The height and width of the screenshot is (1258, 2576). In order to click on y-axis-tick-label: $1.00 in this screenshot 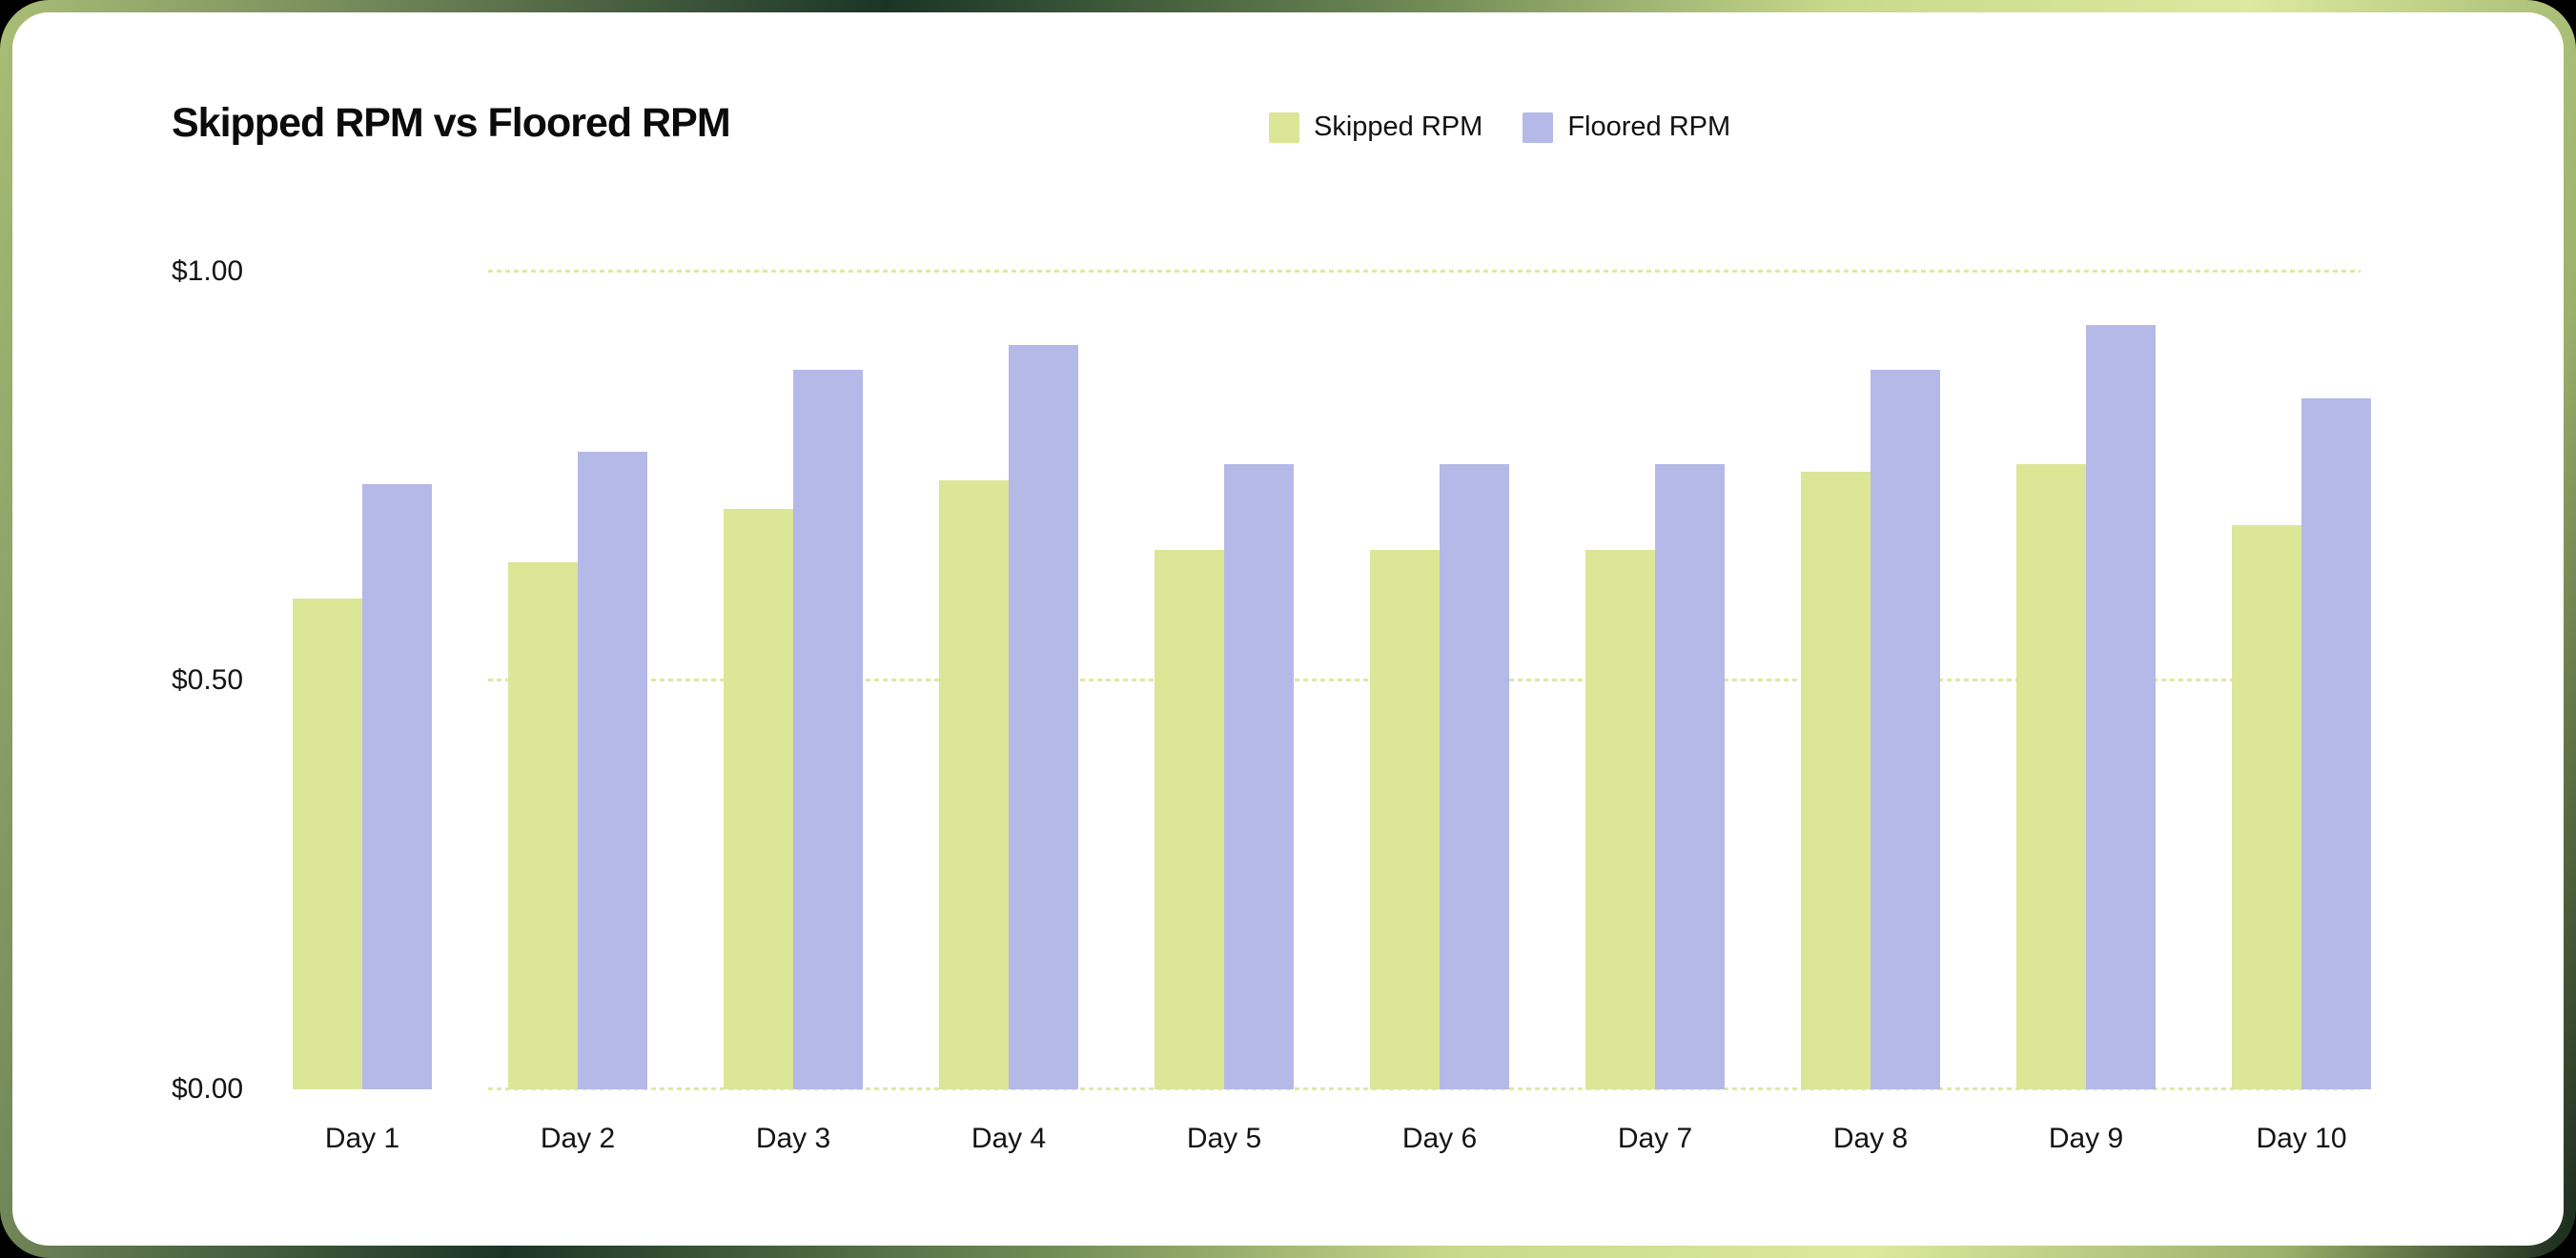, I will do `click(208, 271)`.